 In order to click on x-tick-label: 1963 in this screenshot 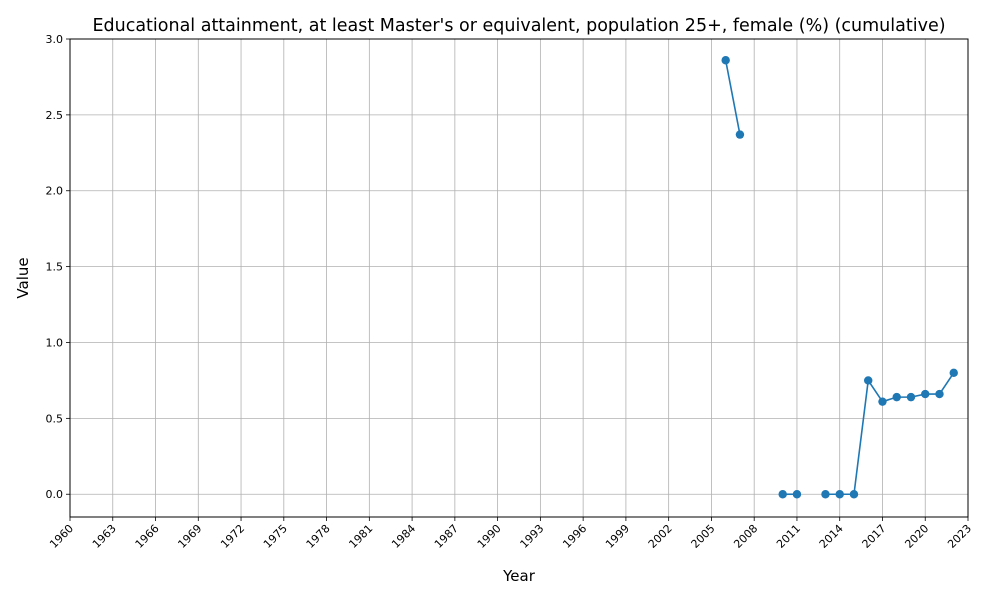, I will do `click(104, 536)`.